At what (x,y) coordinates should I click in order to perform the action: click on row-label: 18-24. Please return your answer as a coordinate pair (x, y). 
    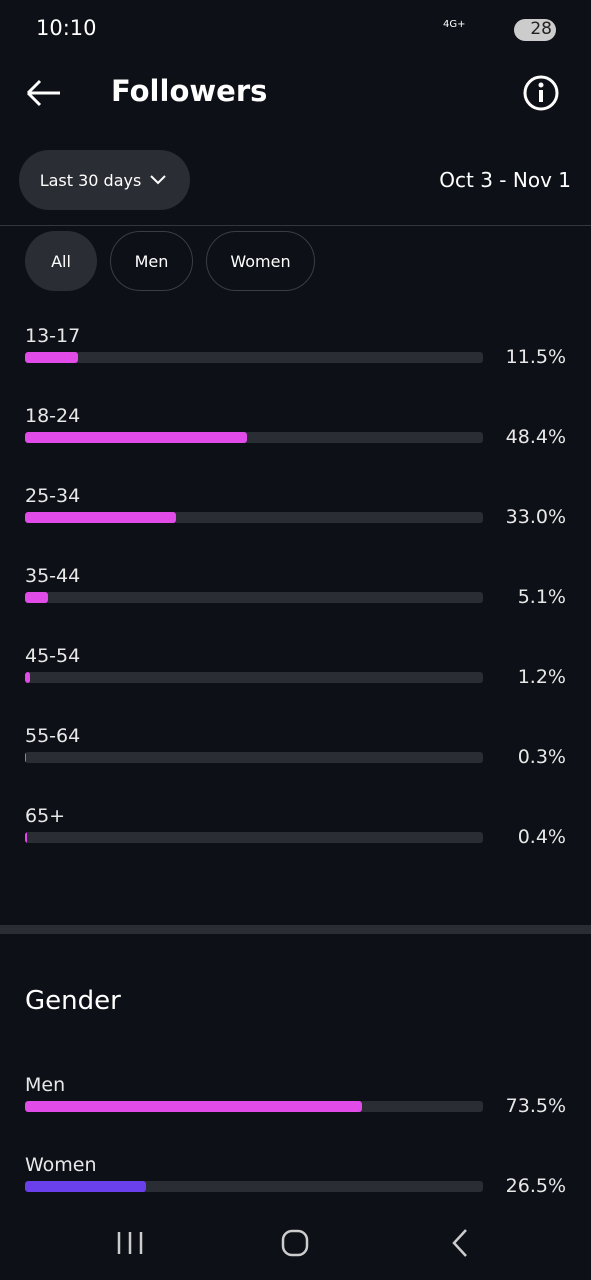
    Looking at the image, I should click on (53, 416).